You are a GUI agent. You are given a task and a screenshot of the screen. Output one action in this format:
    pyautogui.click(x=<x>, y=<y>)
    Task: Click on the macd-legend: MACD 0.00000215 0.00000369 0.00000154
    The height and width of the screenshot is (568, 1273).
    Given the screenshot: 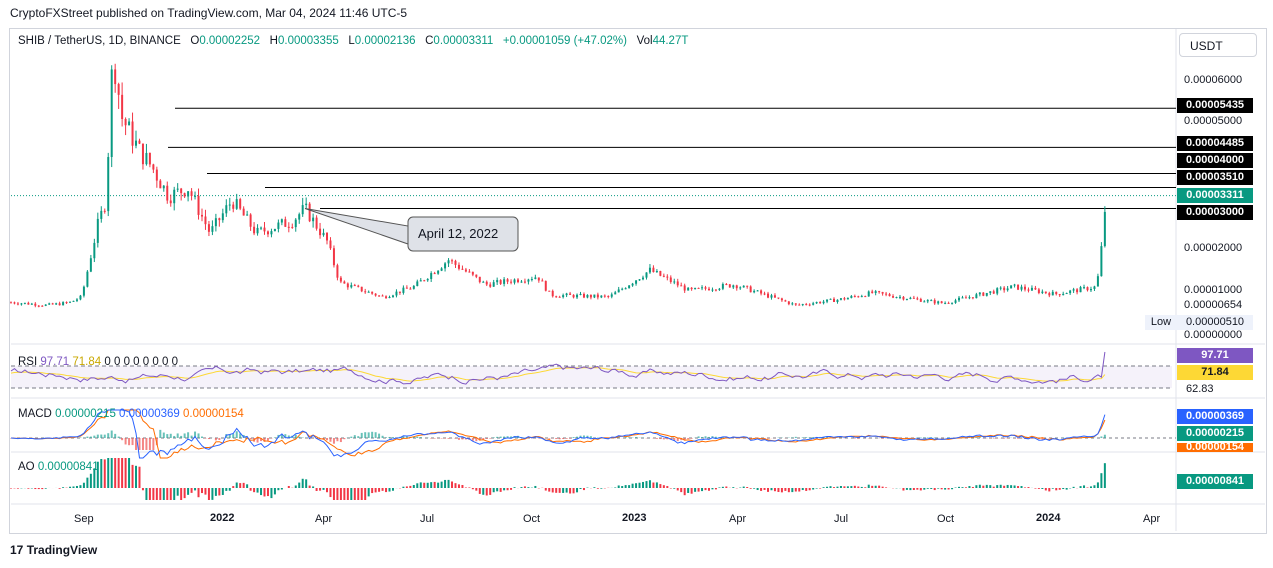 What is the action you would take?
    pyautogui.click(x=131, y=414)
    